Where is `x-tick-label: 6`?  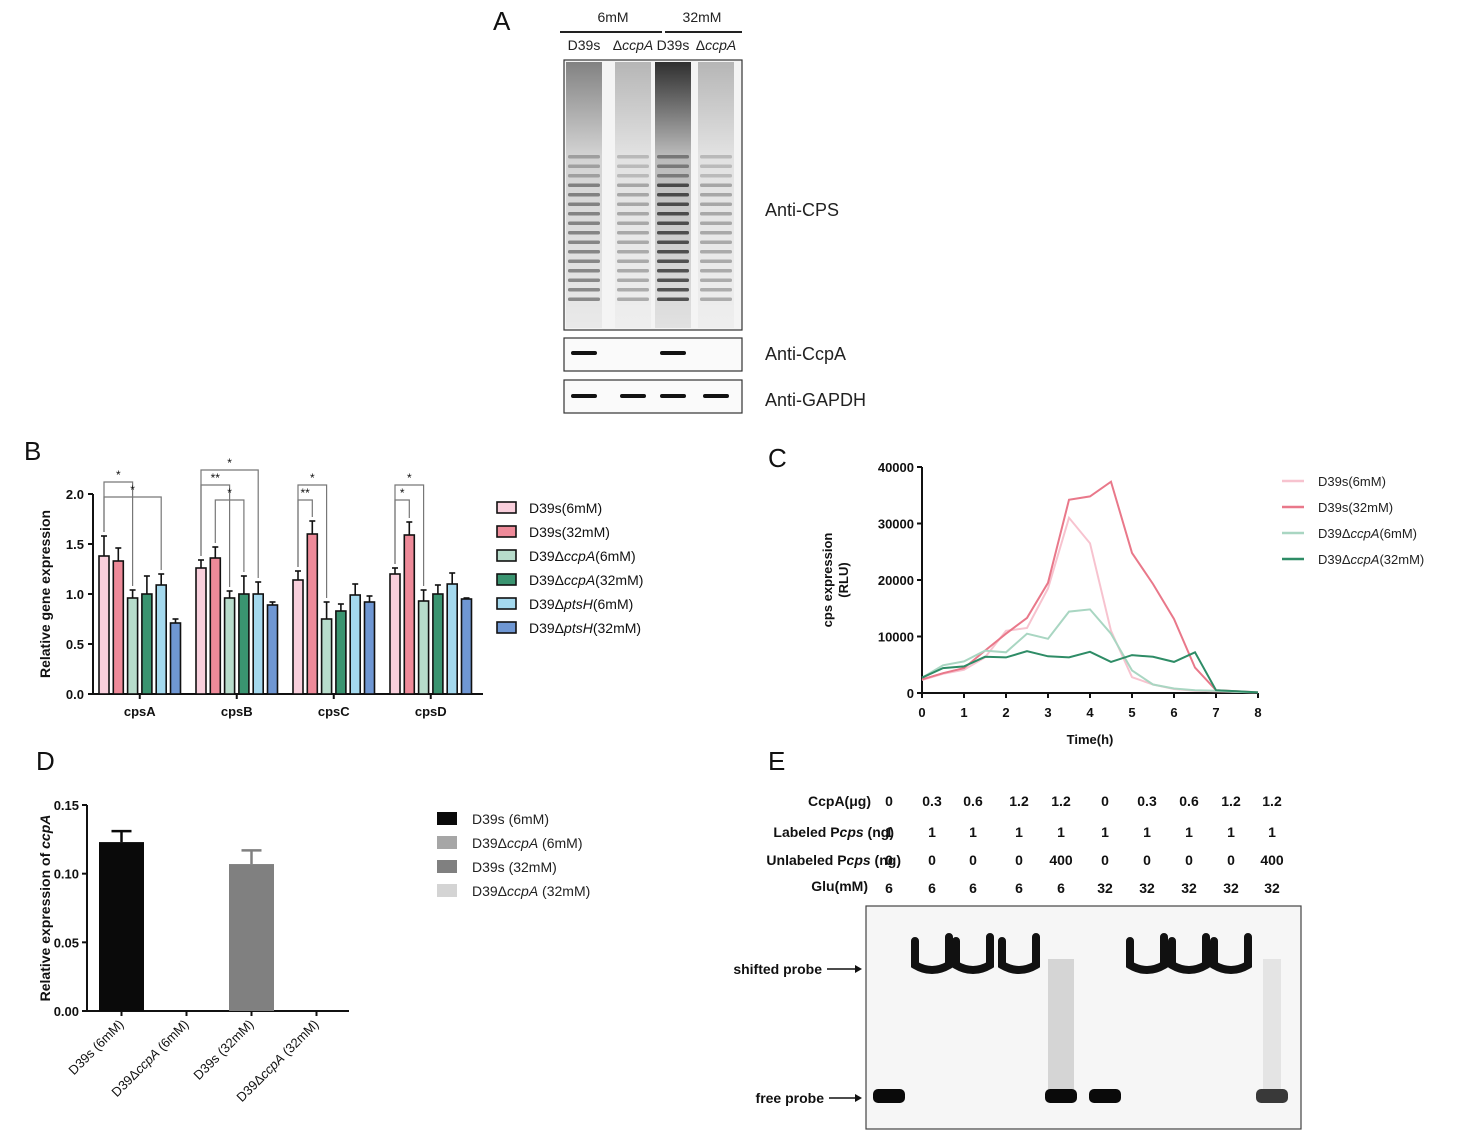 x-tick-label: 6 is located at coordinates (1173, 712).